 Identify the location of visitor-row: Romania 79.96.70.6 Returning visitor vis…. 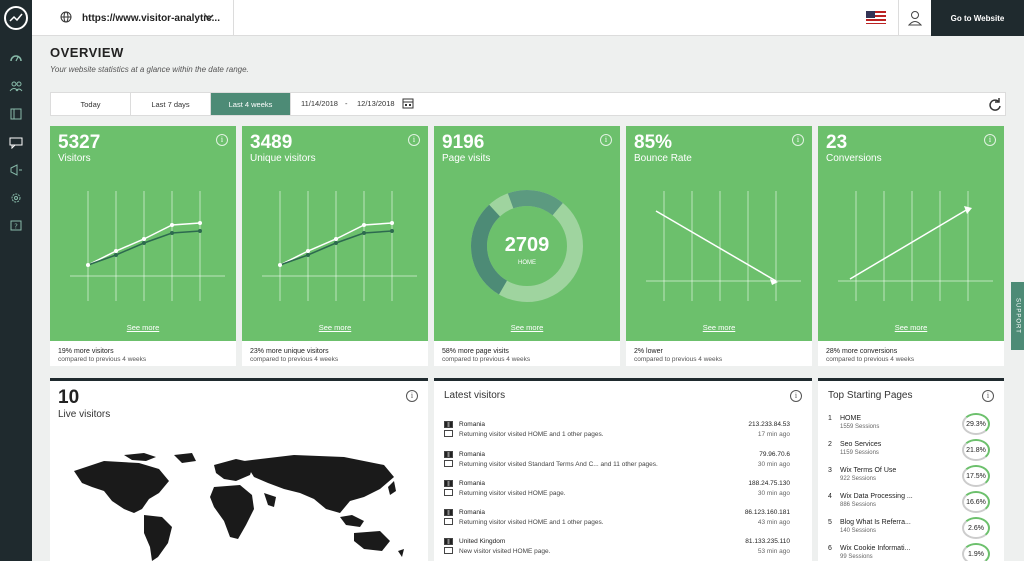
(617, 466).